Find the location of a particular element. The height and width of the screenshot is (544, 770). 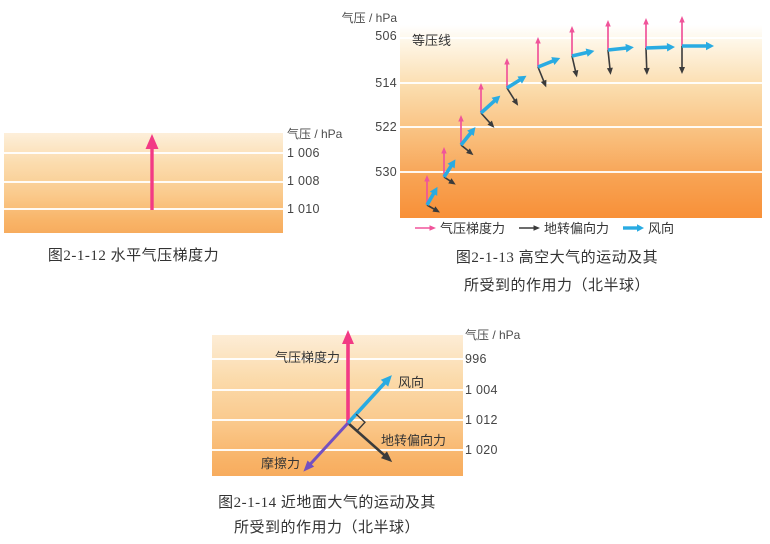

fig14-caption-line1: 图2-1-14 近地面大气的运动及其 is located at coordinates (327, 503).